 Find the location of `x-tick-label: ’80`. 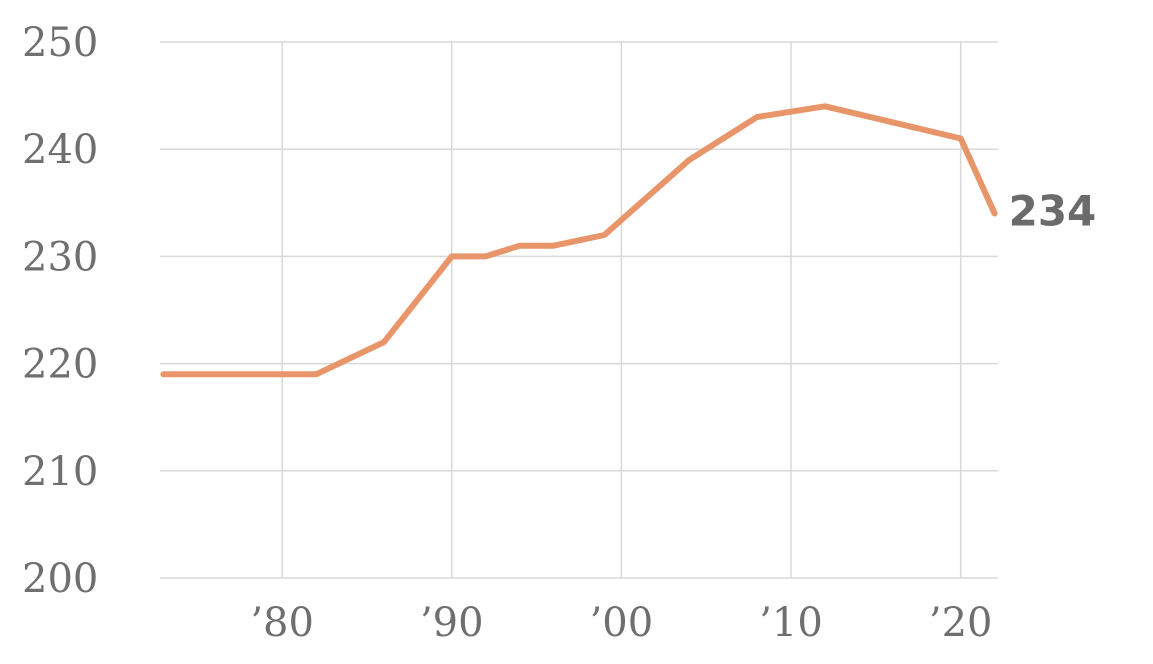

x-tick-label: ’80 is located at coordinates (282, 623).